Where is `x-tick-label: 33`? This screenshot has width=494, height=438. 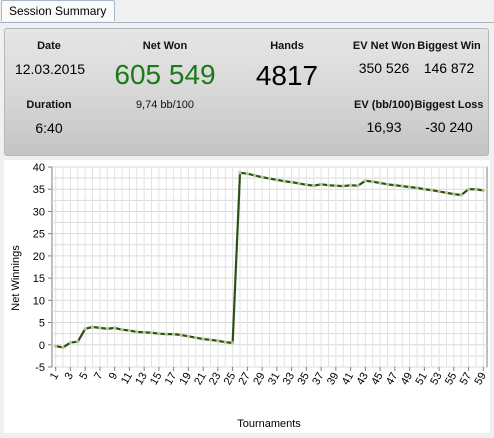
x-tick-label: 33 is located at coordinates (289, 379).